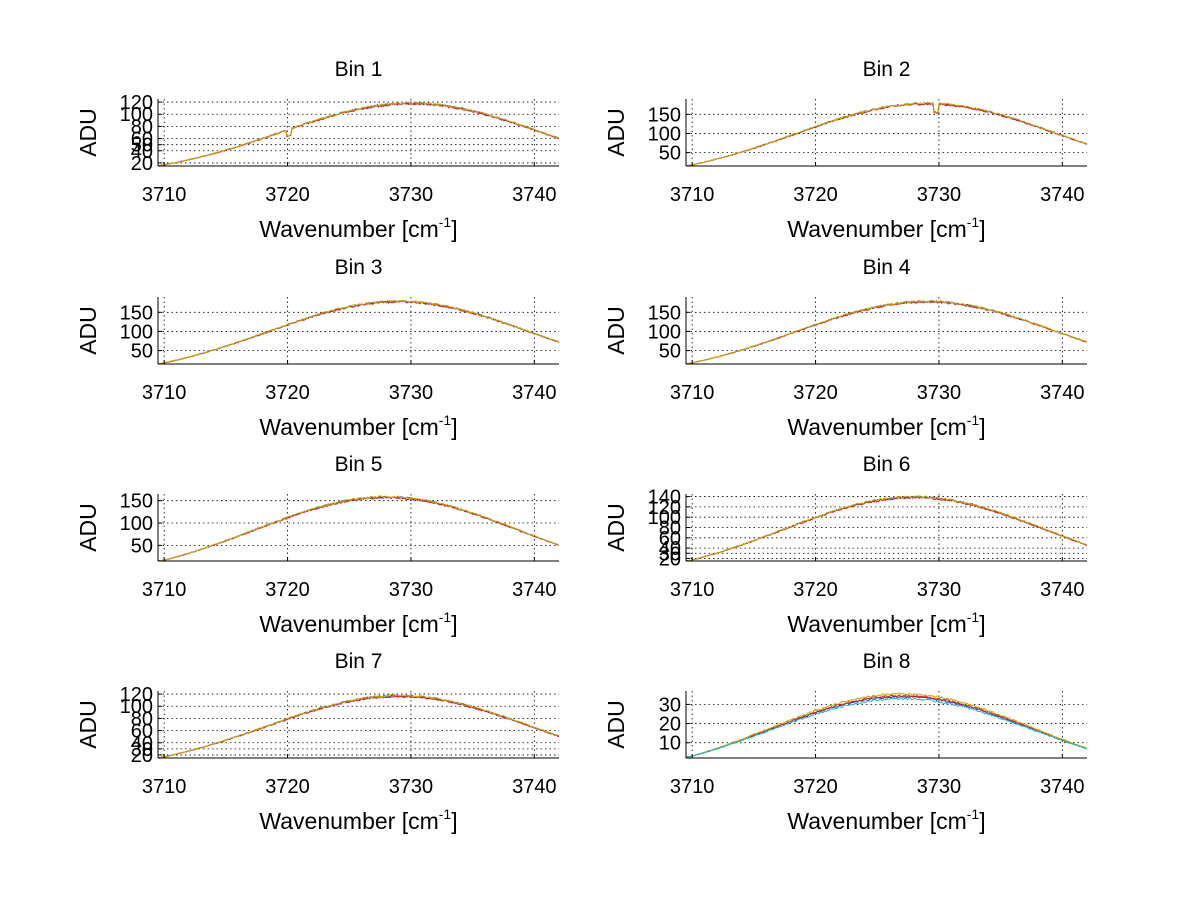 This screenshot has width=1200, height=901. Describe the element at coordinates (887, 661) in the screenshot. I see `panel-title: Bin 8` at that location.